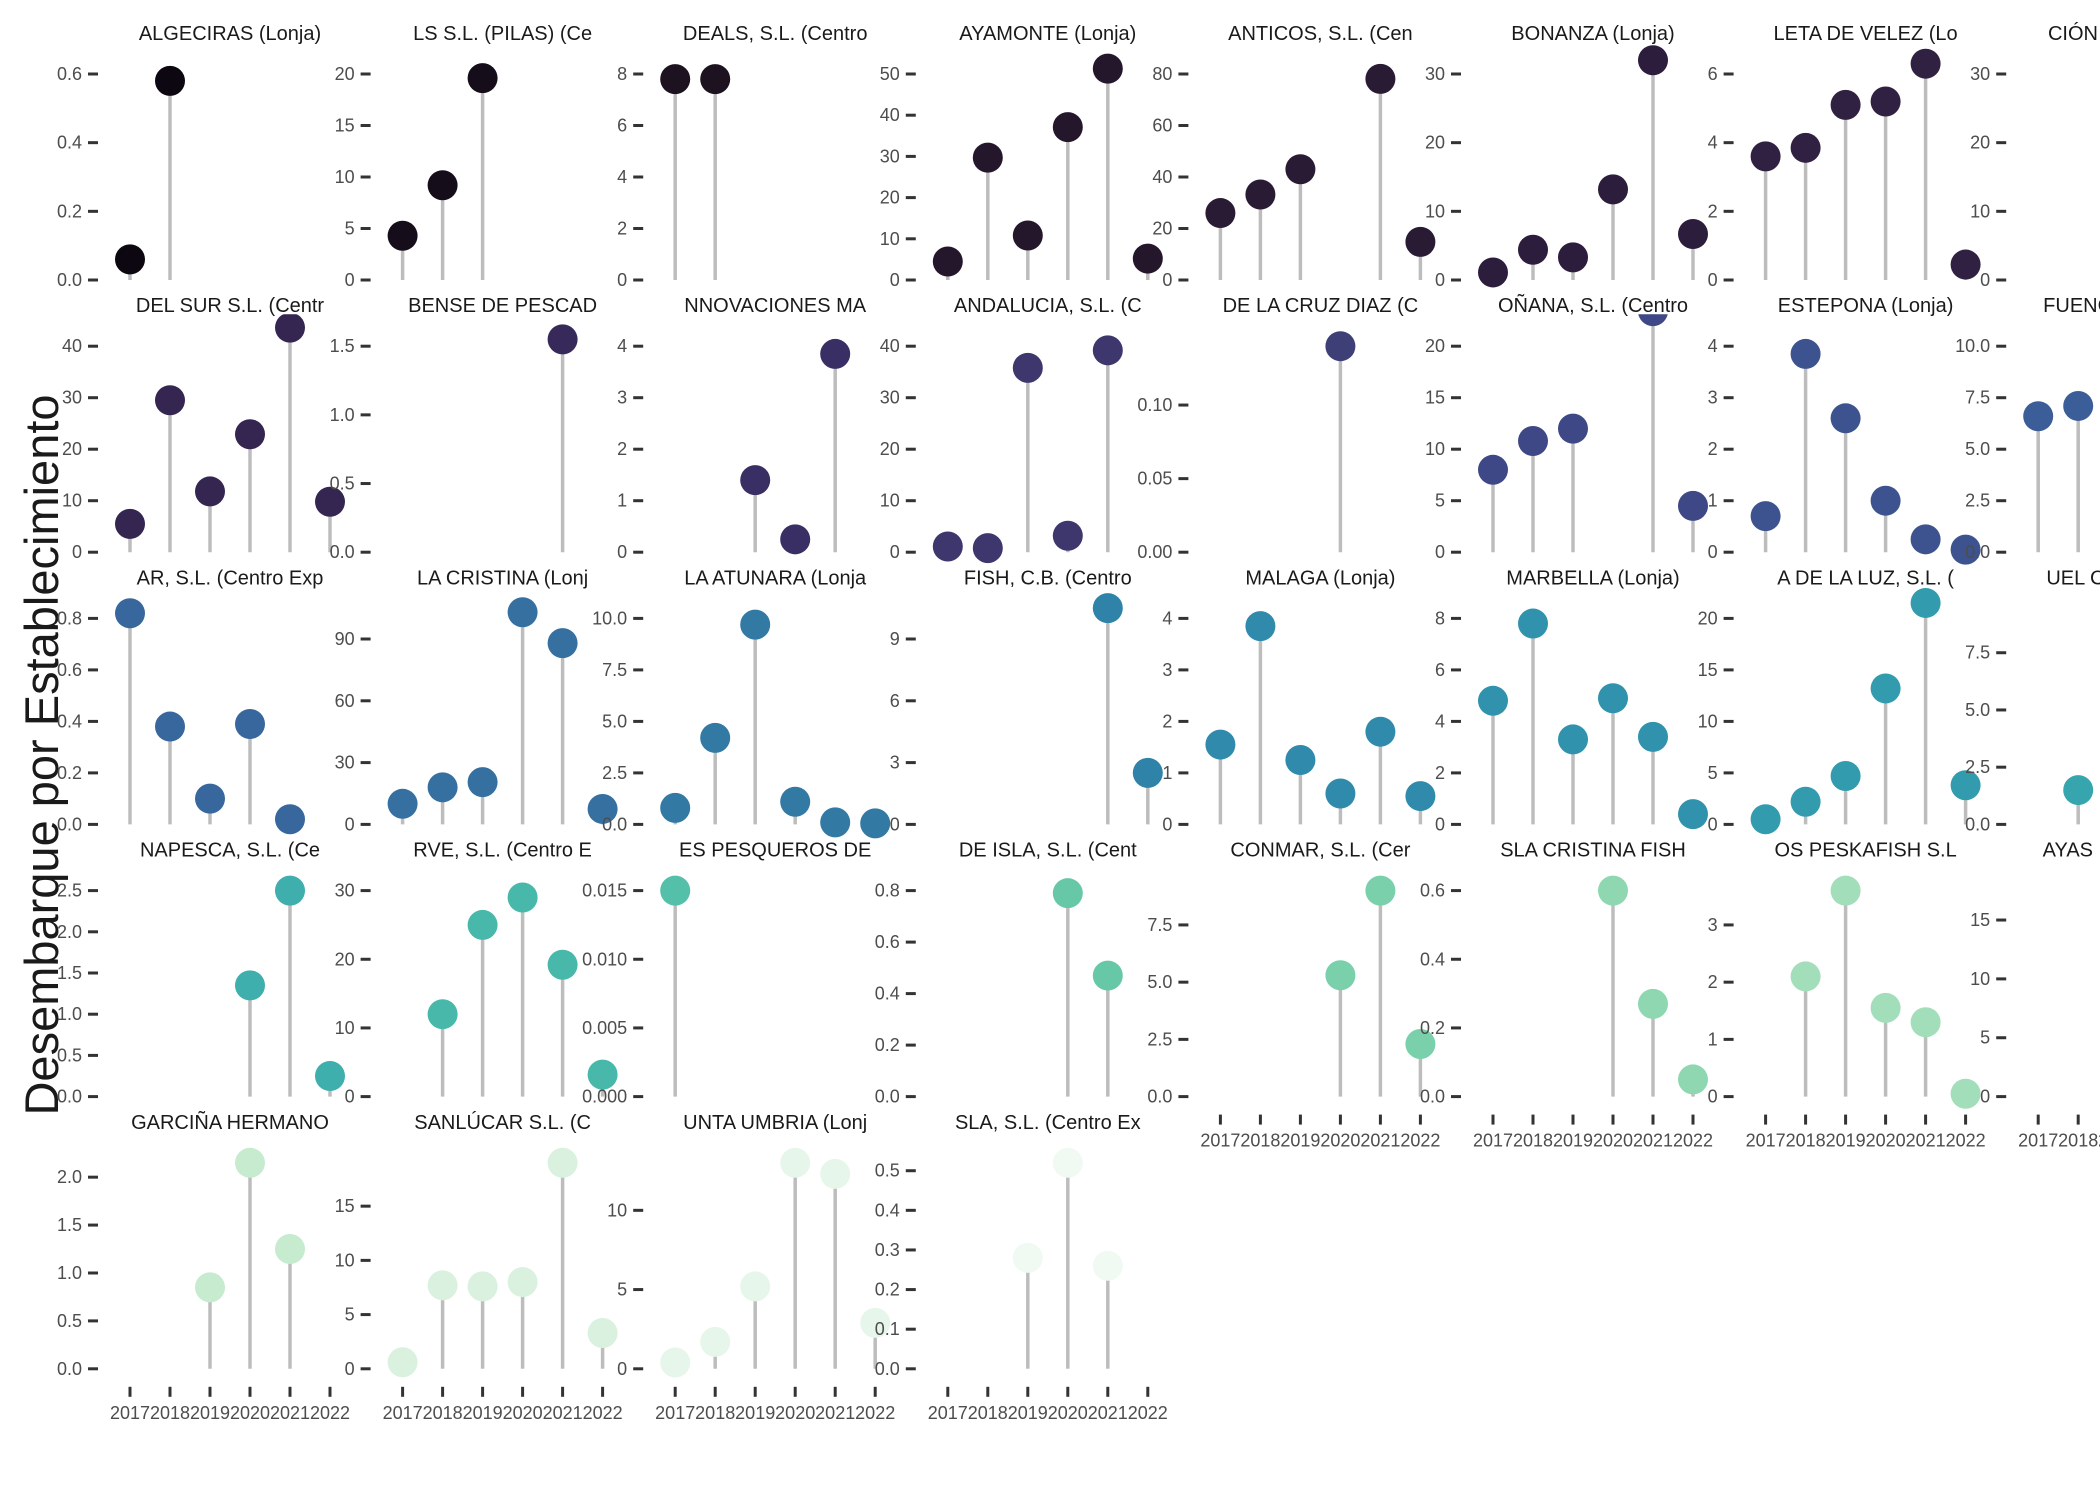 This screenshot has width=2100, height=1500. Describe the element at coordinates (201, 973) in the screenshot. I see `facet-panel: NAPESCA, S.L. (Ce 0.0 0.5 1.0 1.5 2.0 2.5` at that location.